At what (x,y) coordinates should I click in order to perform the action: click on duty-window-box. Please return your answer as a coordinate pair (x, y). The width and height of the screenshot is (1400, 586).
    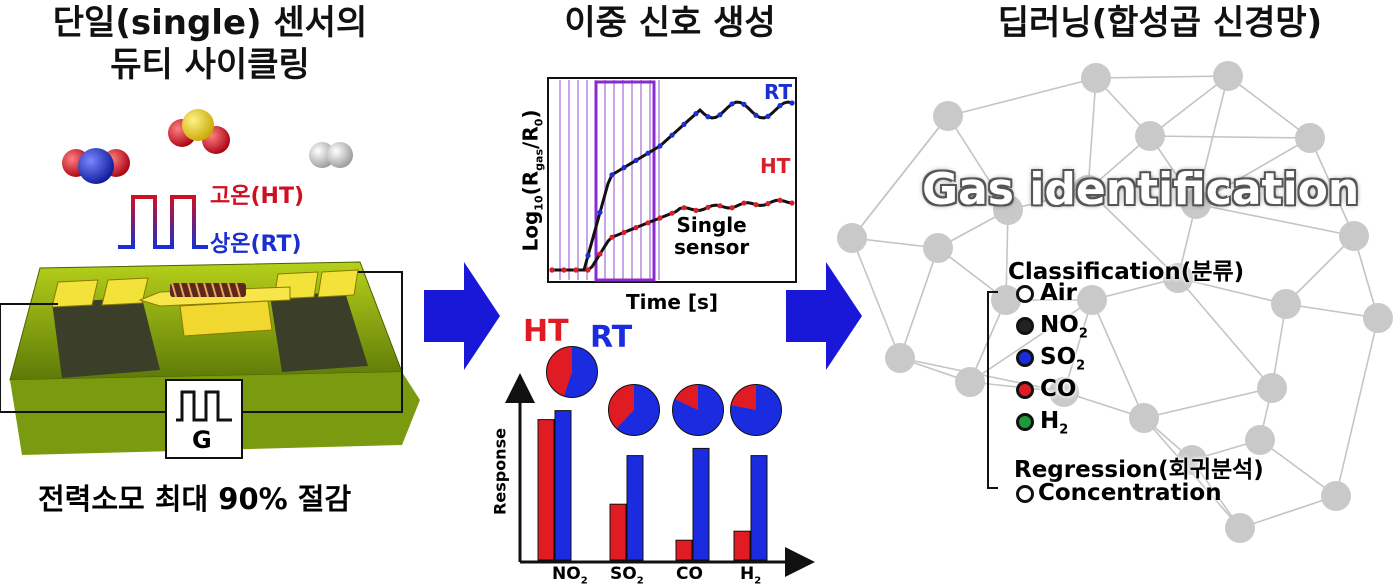
    Looking at the image, I should click on (625, 181).